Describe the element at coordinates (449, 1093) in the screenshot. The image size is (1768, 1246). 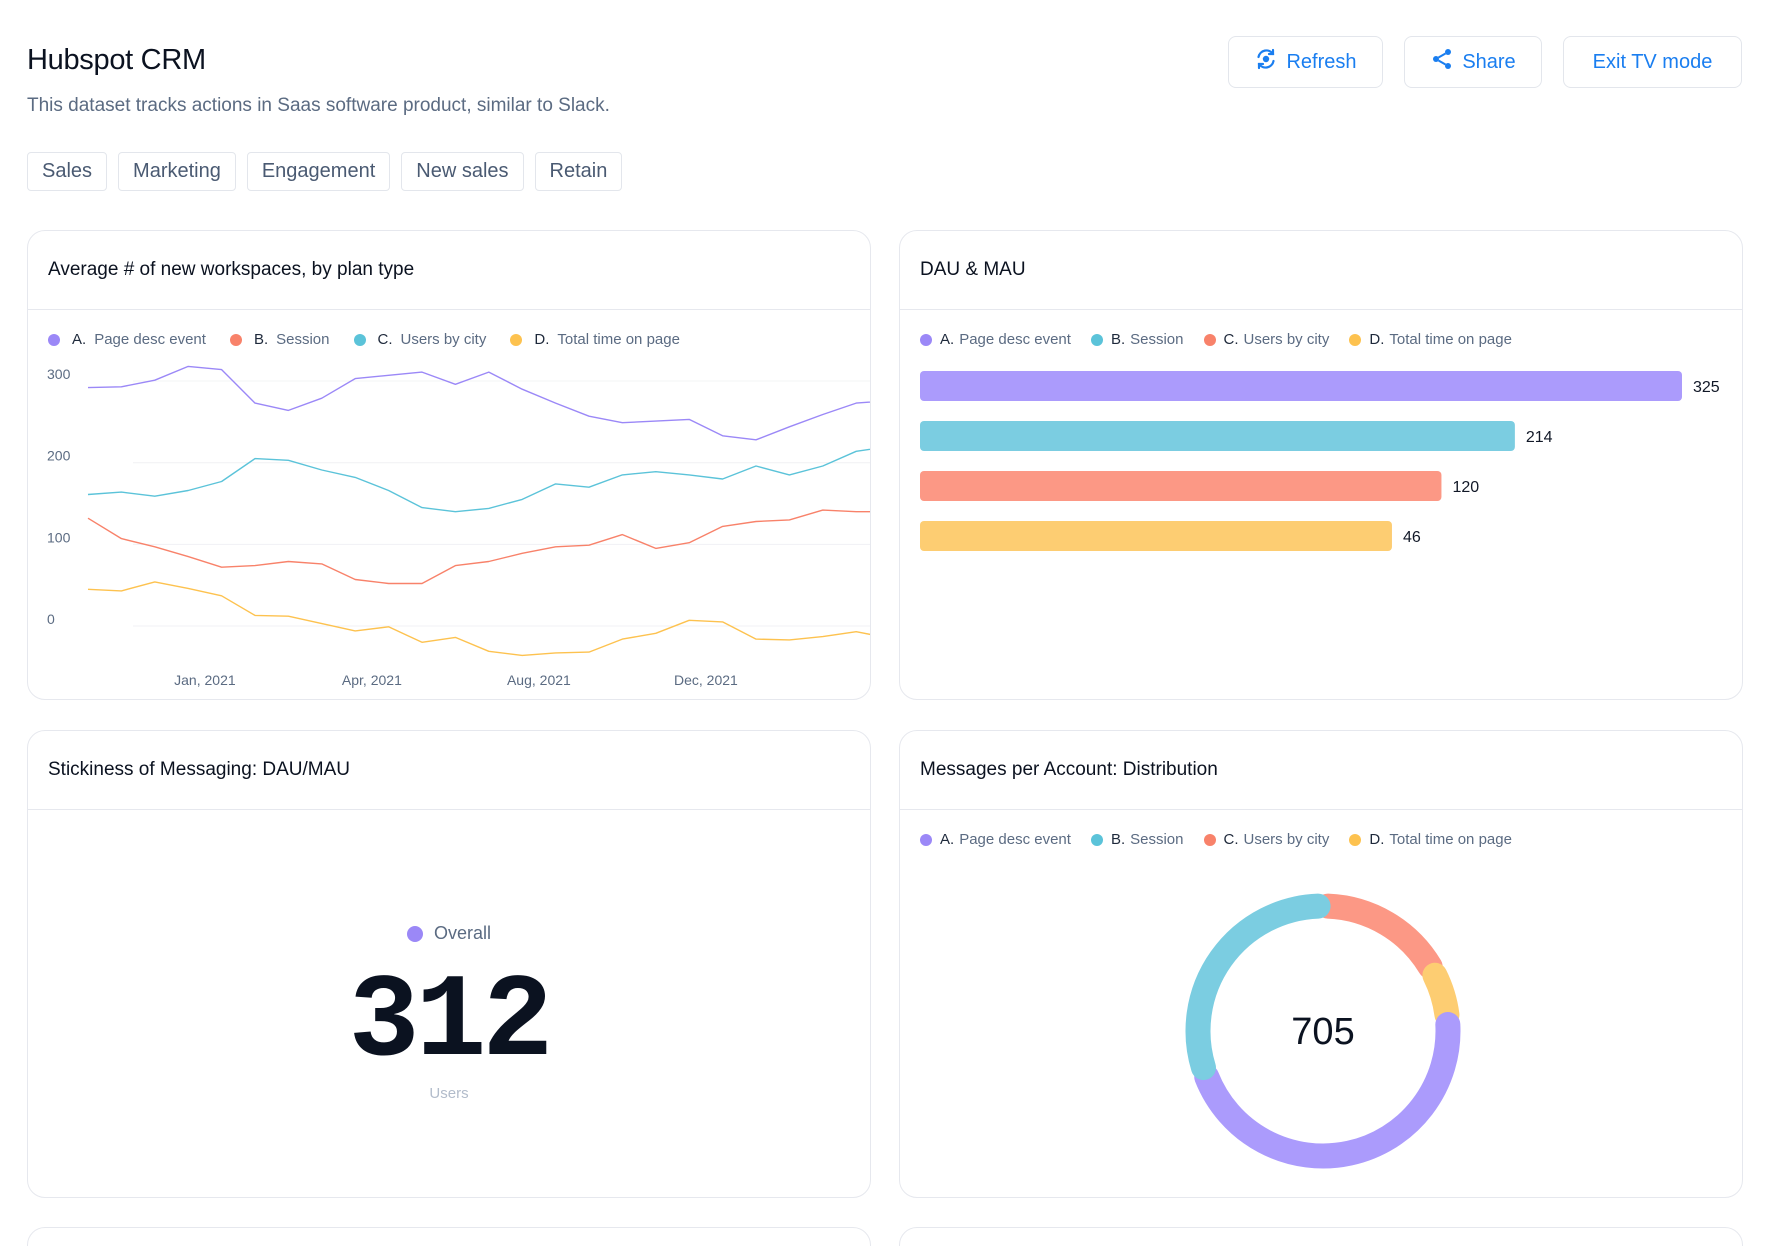
I see `metric-unit: Users` at that location.